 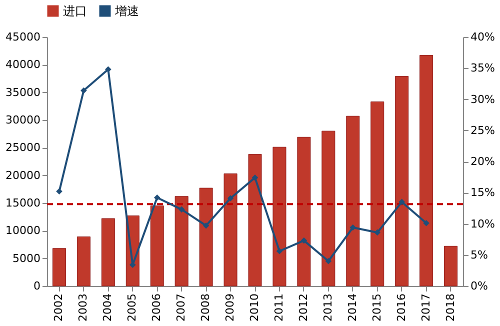 What do you see at coordinates (482, 68) in the screenshot?
I see `y2-tick-label: 35%` at bounding box center [482, 68].